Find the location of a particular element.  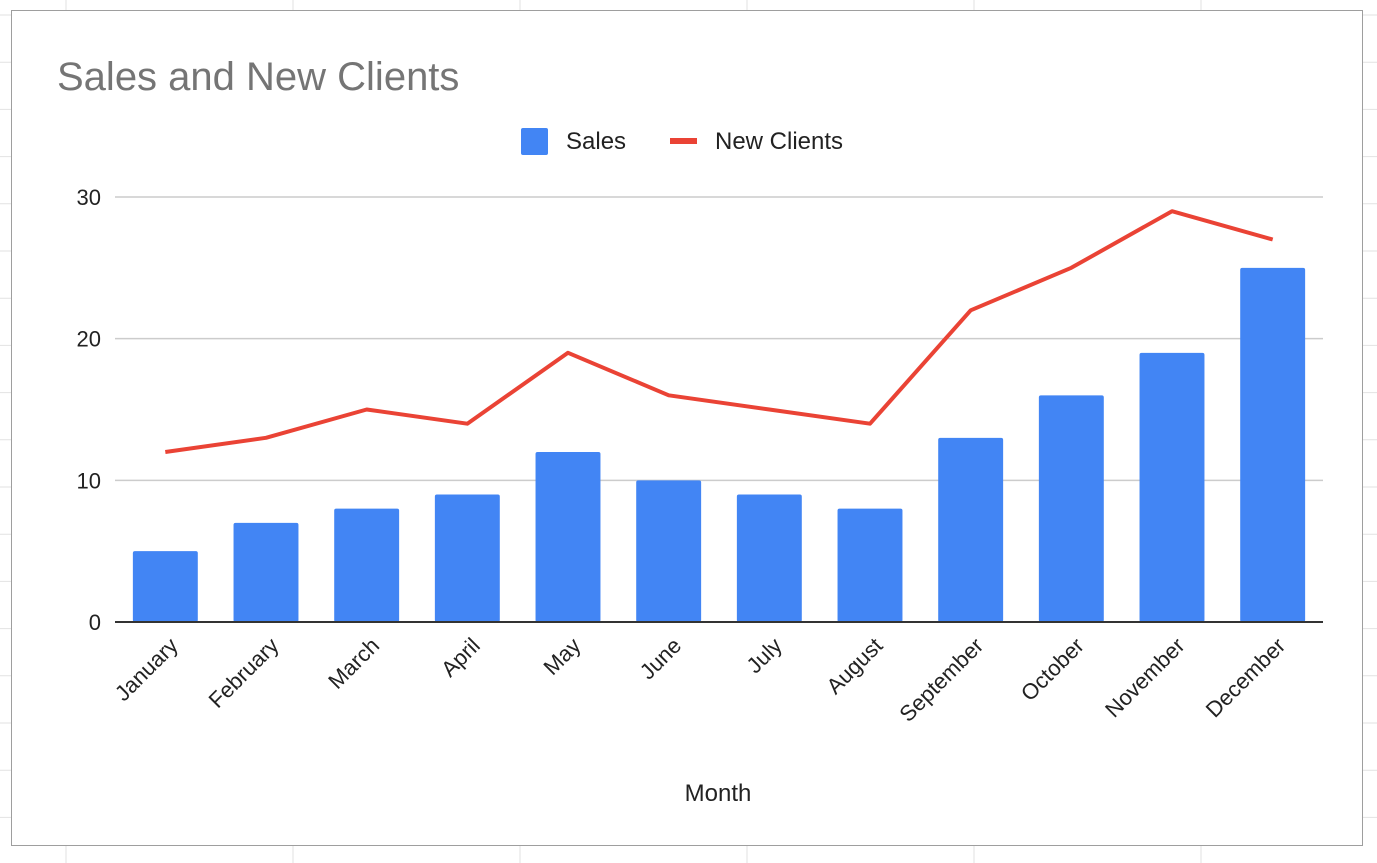

y-tick-label: 10 is located at coordinates (89, 480).